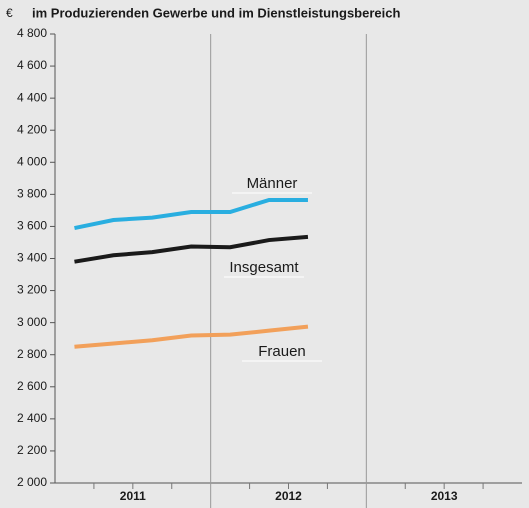 The height and width of the screenshot is (508, 529). Describe the element at coordinates (32, 194) in the screenshot. I see `y-tick-label: 3 800` at that location.